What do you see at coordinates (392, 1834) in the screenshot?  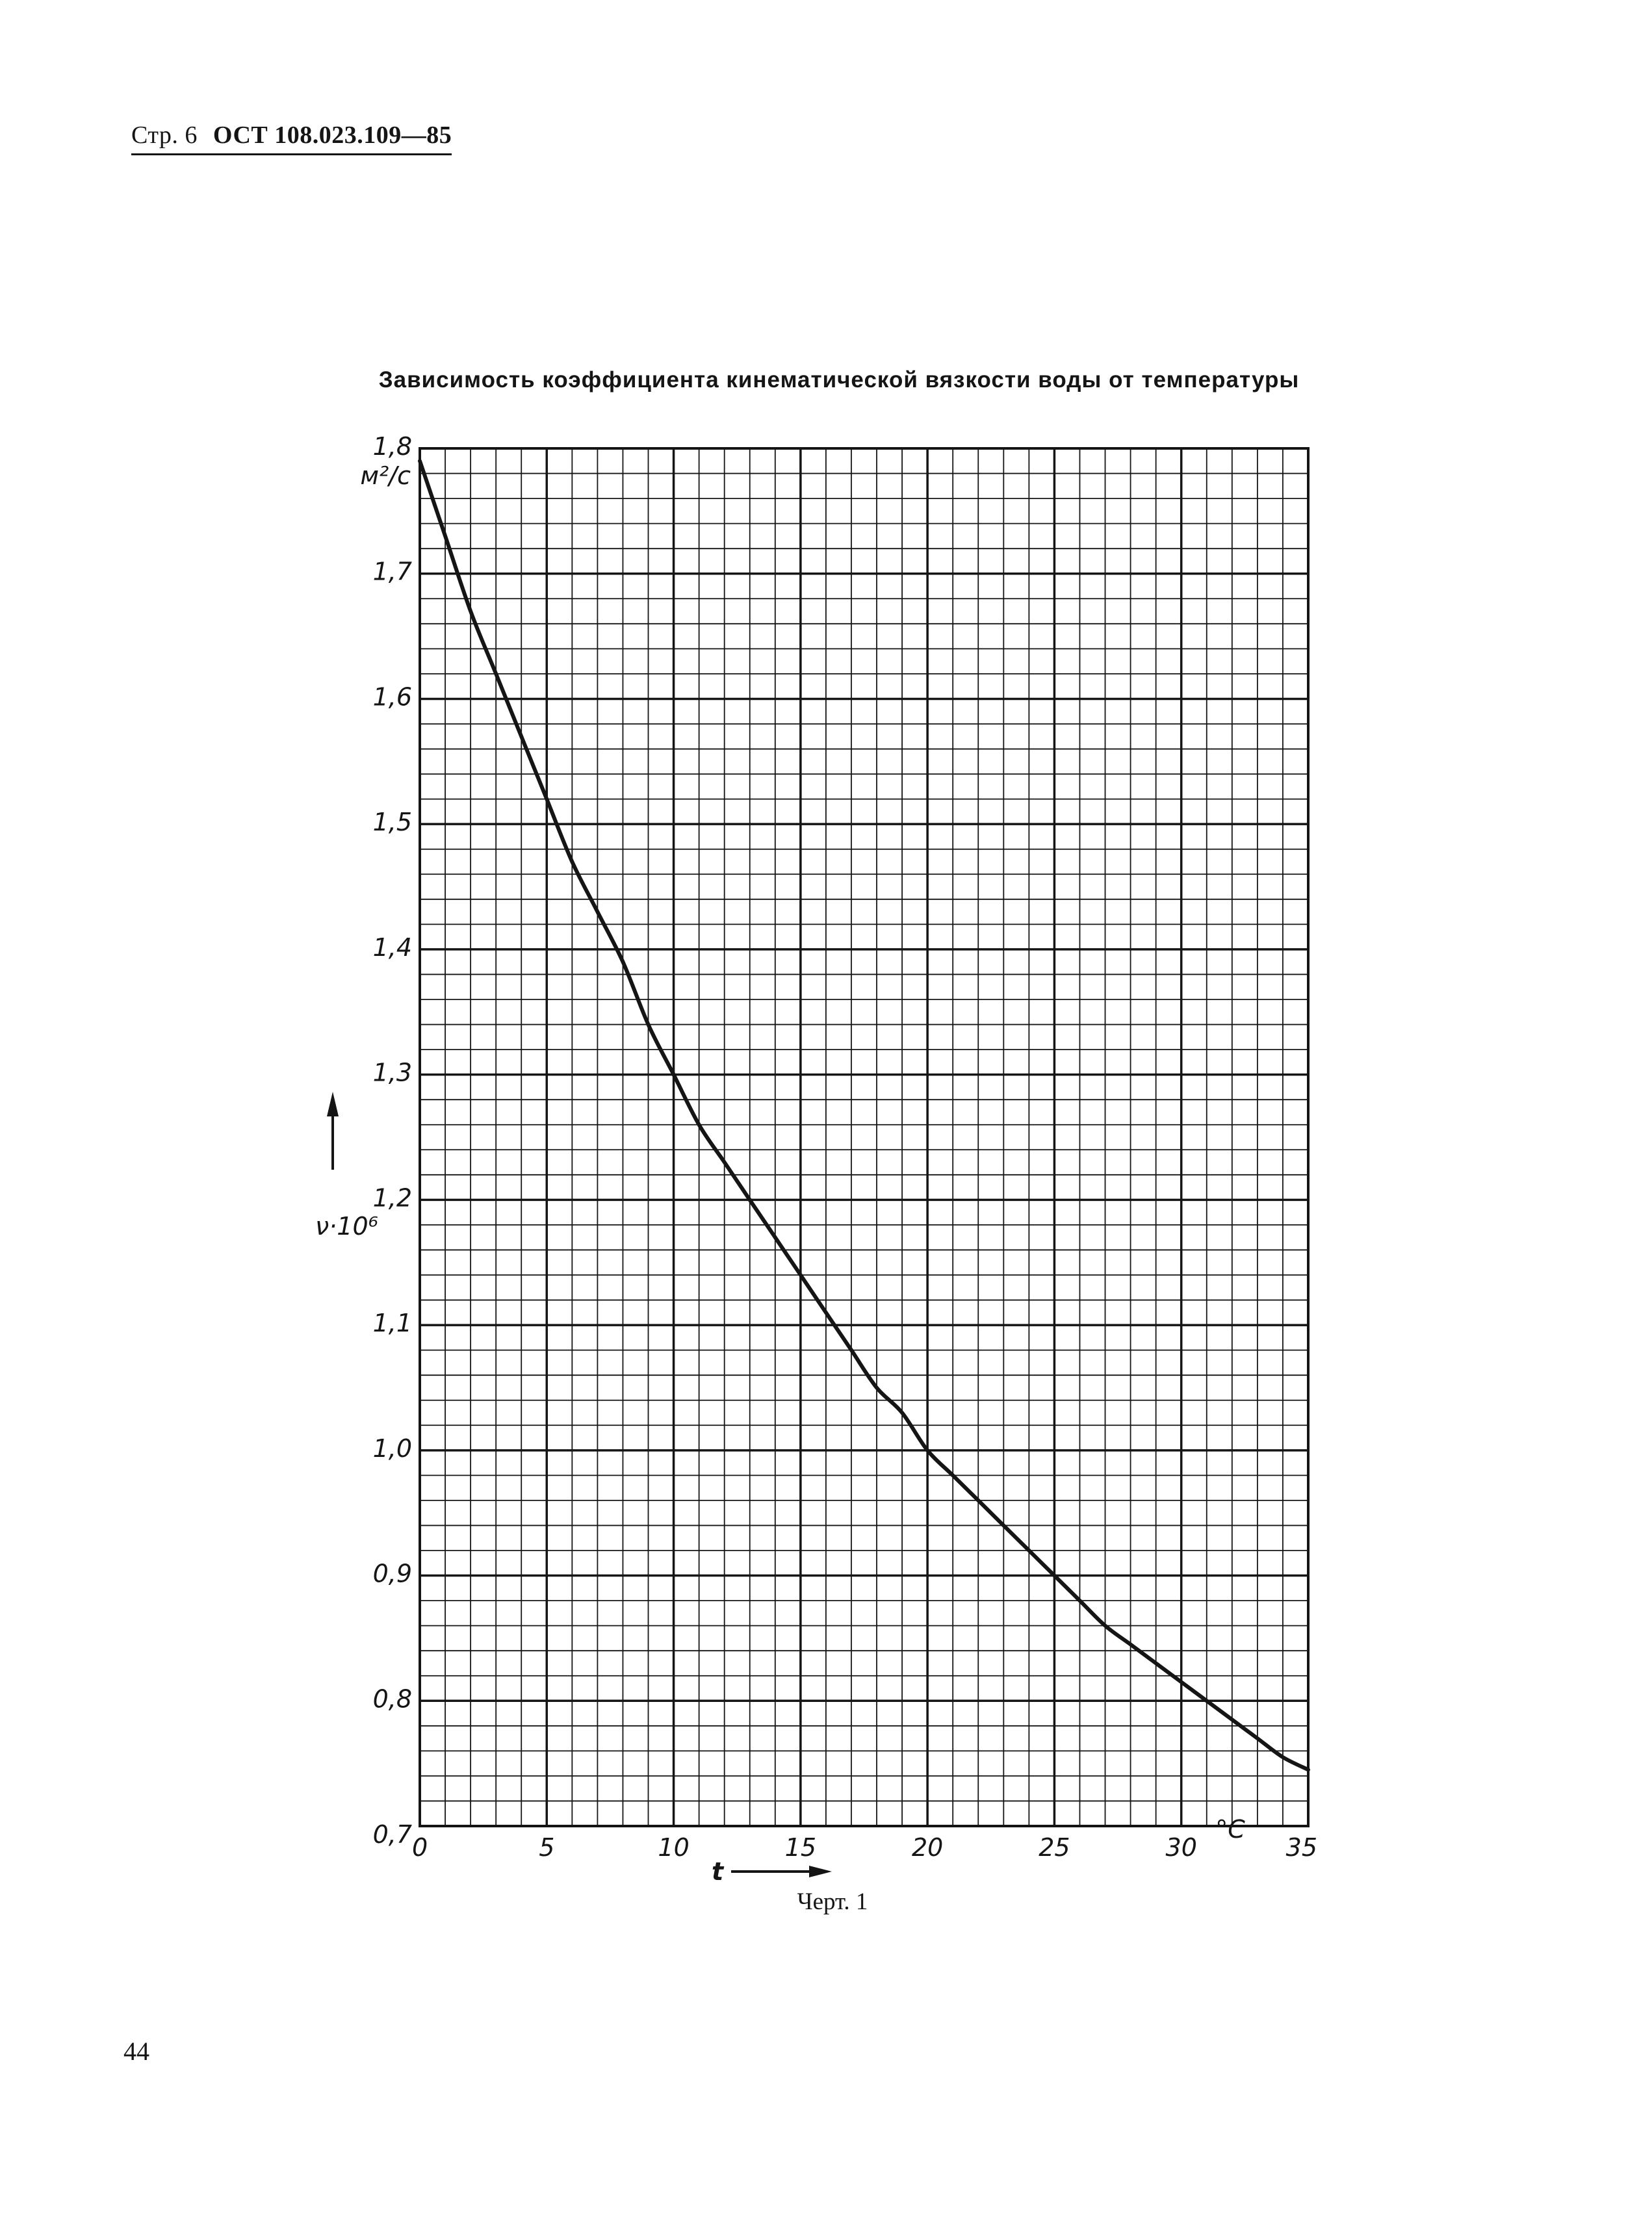 I see `y-tick-label: 0,7` at bounding box center [392, 1834].